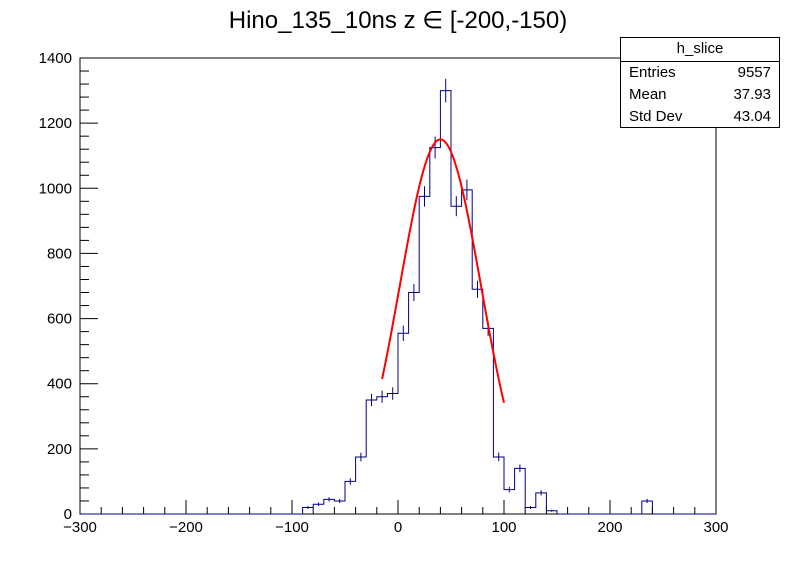 The height and width of the screenshot is (572, 796). I want to click on y-tick-label: 1400, so click(55, 58).